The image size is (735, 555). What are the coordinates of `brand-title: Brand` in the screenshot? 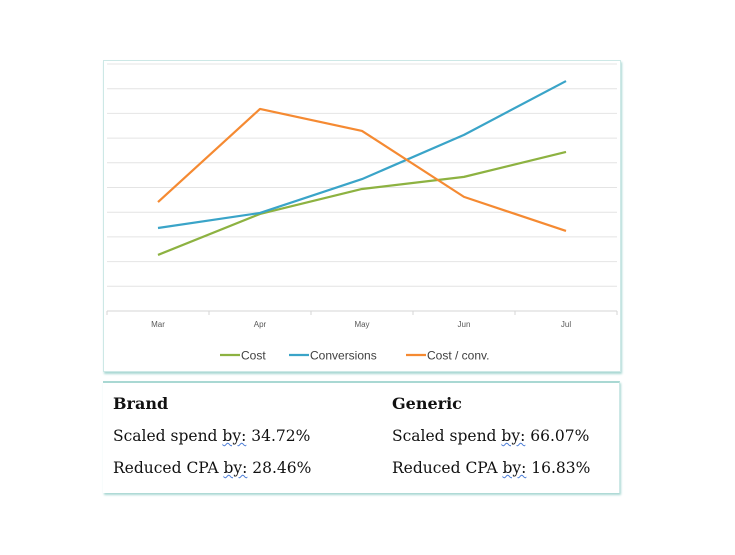 It's located at (141, 403).